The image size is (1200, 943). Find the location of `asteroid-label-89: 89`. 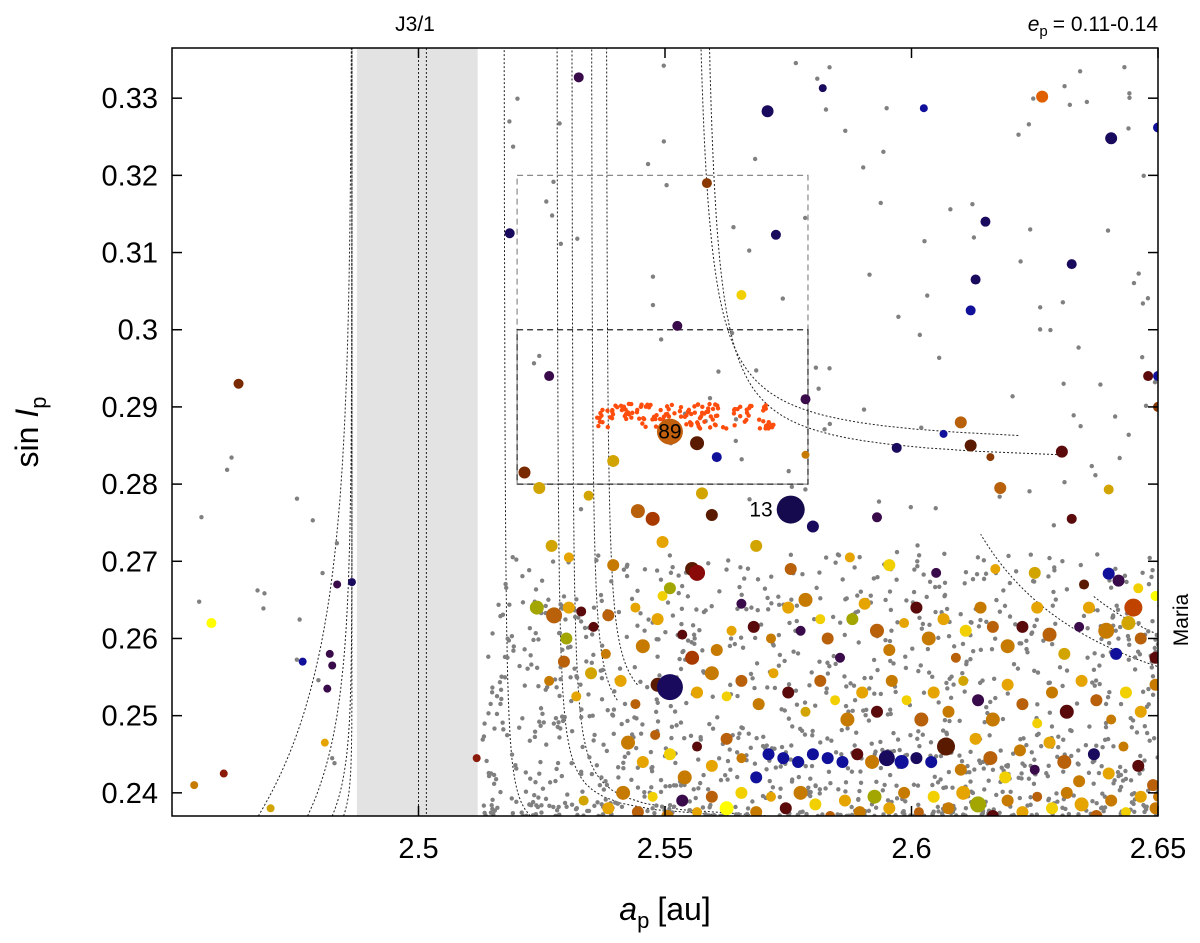

asteroid-label-89: 89 is located at coordinates (669, 432).